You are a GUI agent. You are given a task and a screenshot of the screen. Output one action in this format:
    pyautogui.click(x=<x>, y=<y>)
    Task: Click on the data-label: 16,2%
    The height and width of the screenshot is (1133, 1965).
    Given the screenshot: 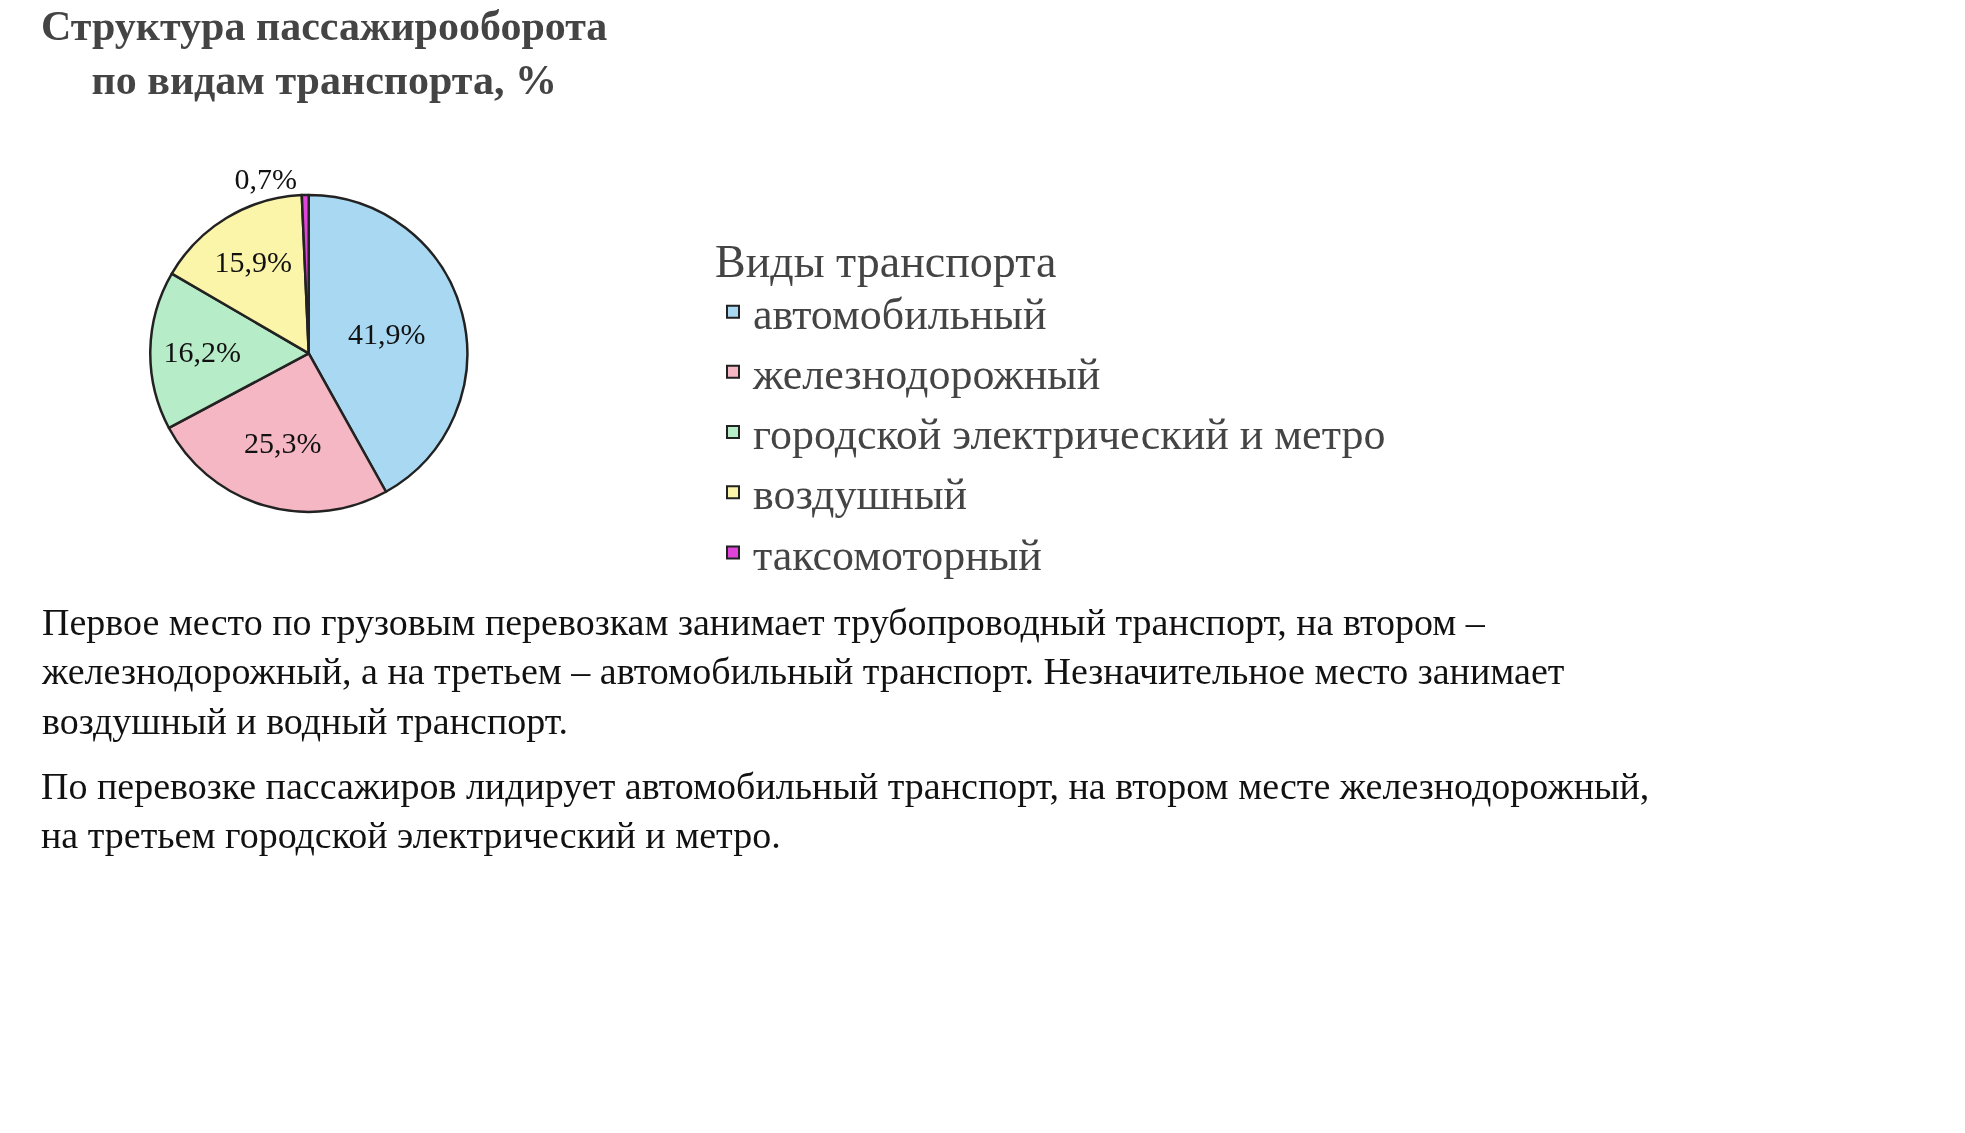 What is the action you would take?
    pyautogui.click(x=202, y=351)
    